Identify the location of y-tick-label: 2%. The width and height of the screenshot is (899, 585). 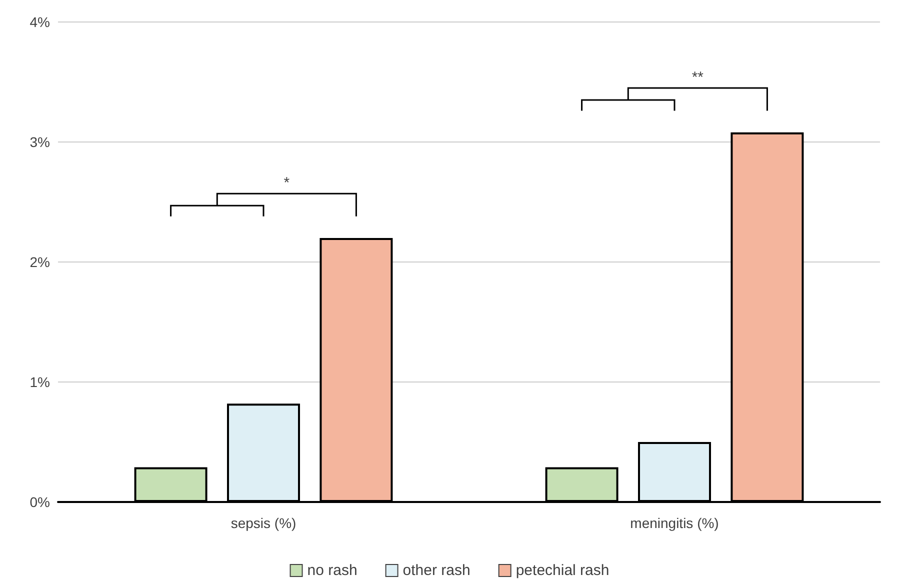
(40, 262).